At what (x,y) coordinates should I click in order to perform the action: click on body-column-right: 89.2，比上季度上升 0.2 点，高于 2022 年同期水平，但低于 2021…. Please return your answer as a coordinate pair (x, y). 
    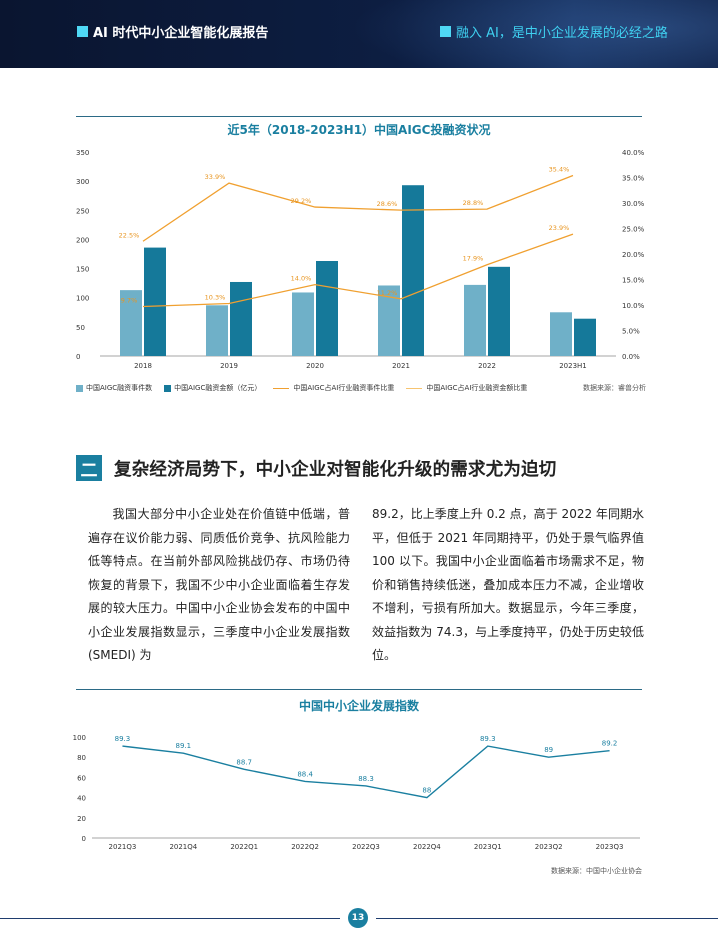
    Looking at the image, I should click on (508, 585).